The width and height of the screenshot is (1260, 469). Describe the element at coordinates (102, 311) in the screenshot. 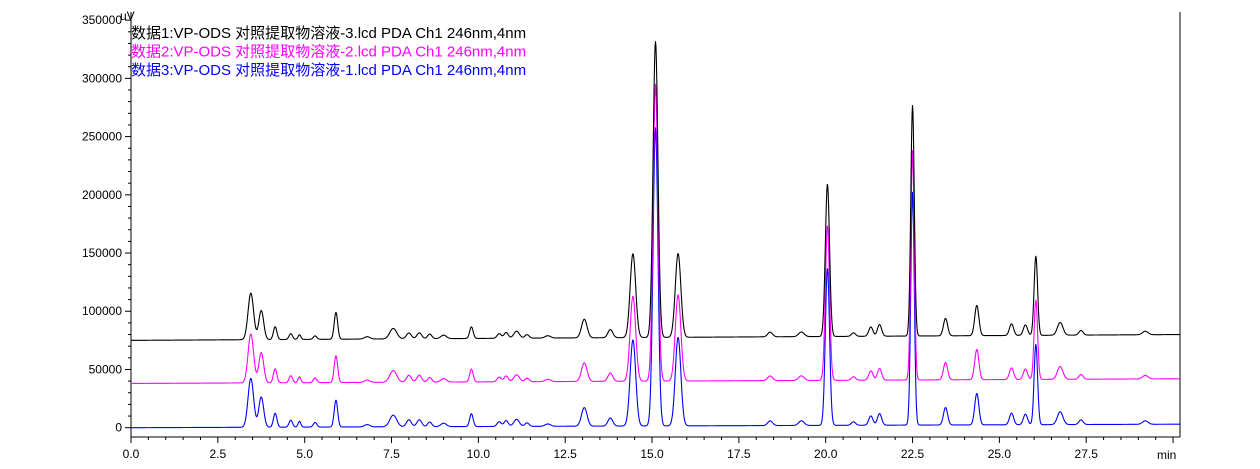

I see `y-tick-label: 100000` at that location.